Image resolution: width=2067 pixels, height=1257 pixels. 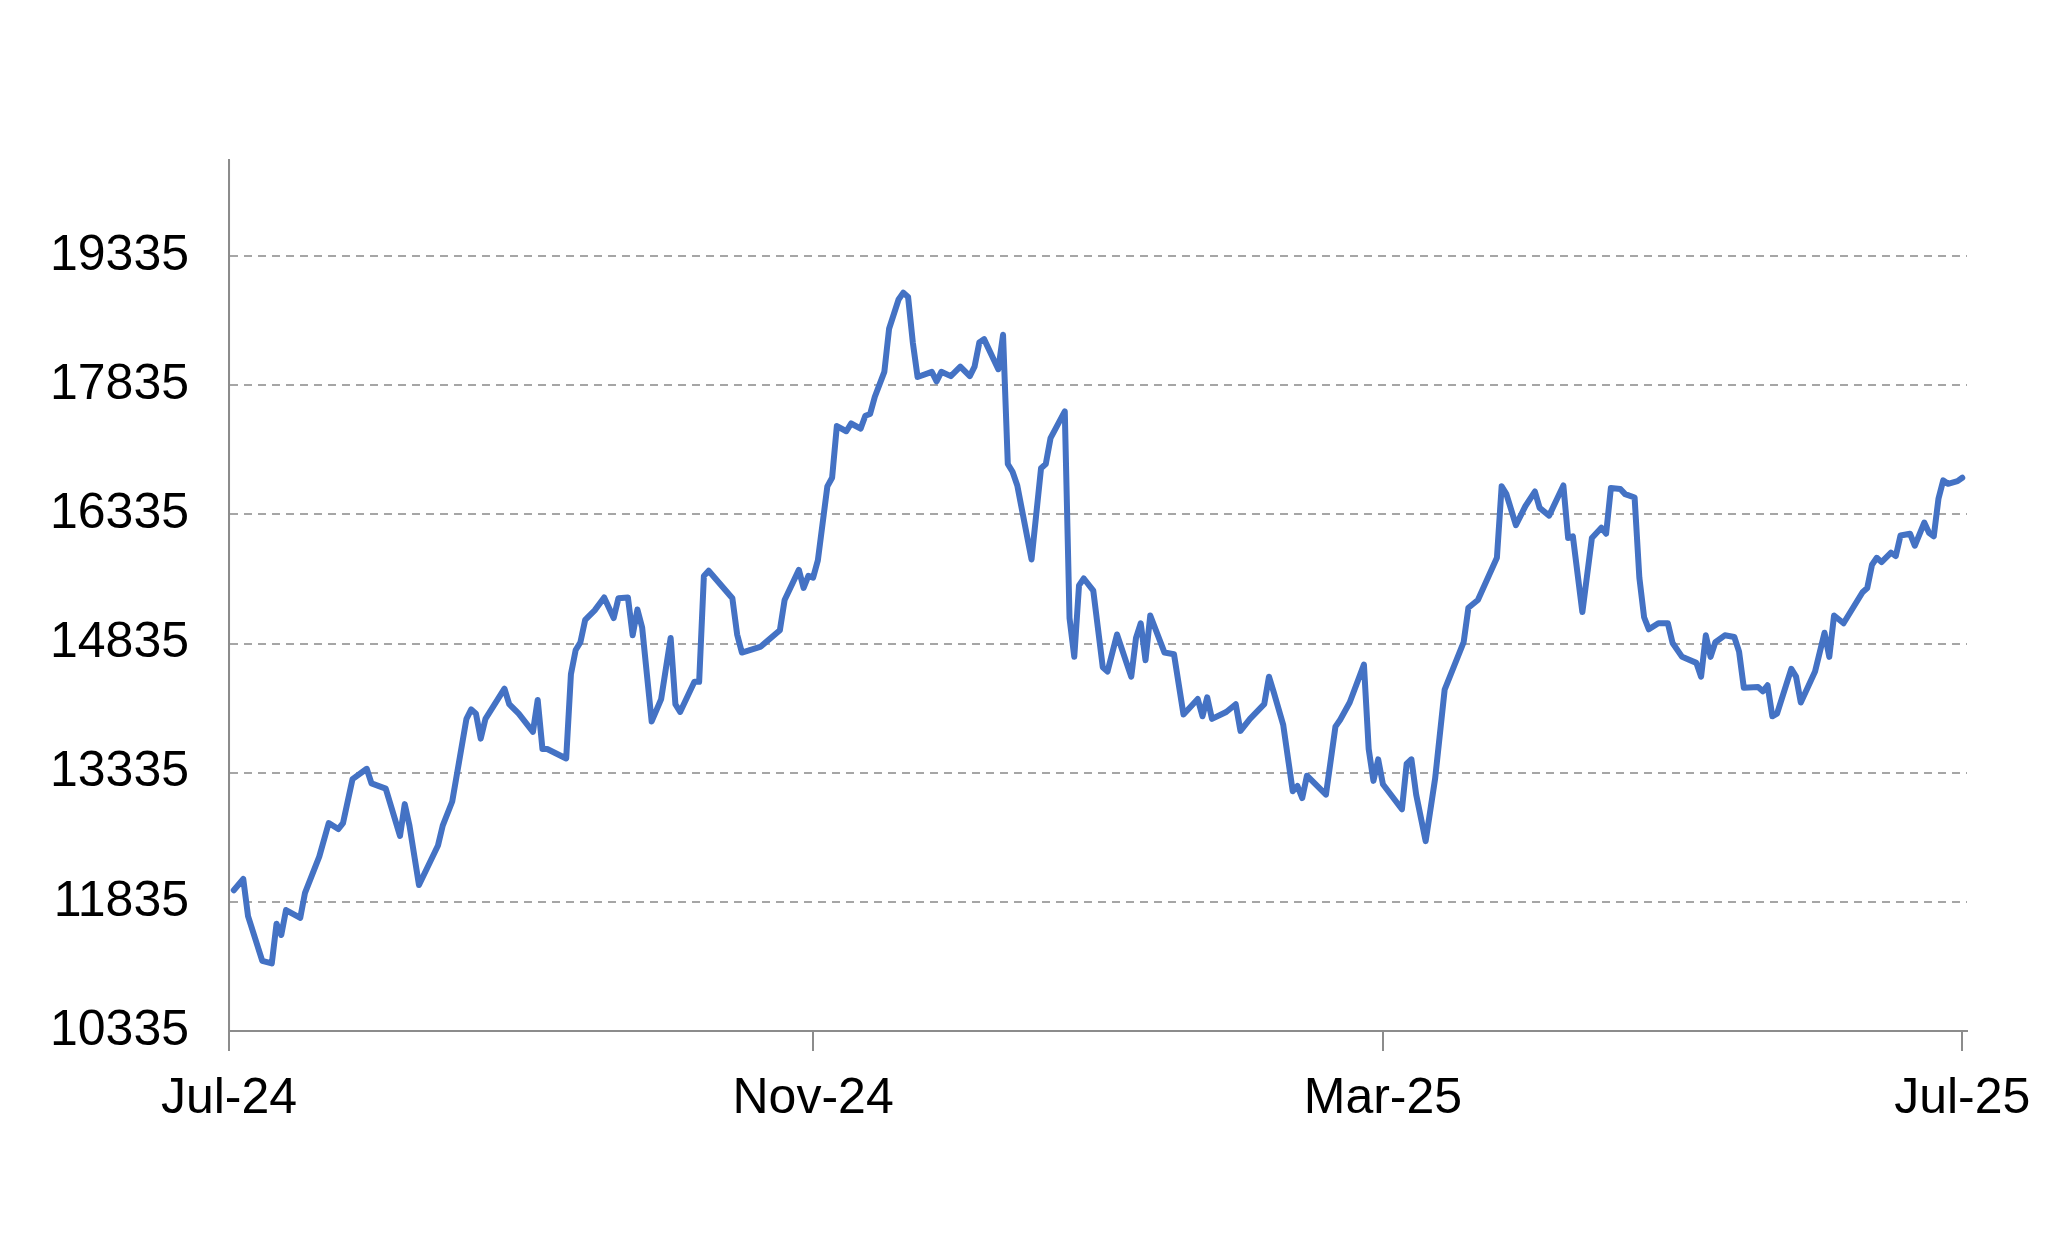 I want to click on y-tick-label: 19335, so click(x=119, y=252).